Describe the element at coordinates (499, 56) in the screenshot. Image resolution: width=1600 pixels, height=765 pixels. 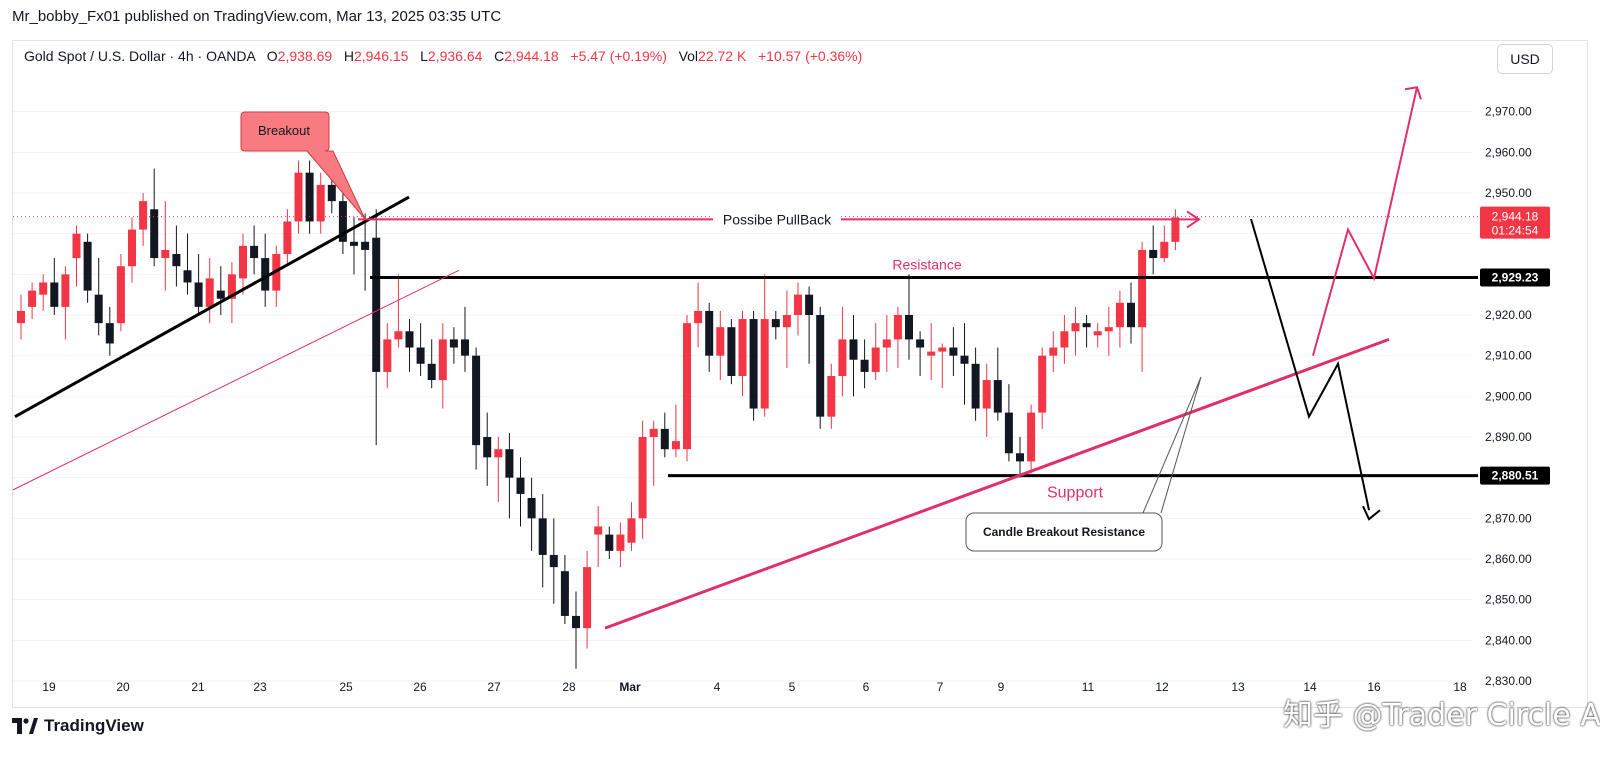
I see `close-label: C` at that location.